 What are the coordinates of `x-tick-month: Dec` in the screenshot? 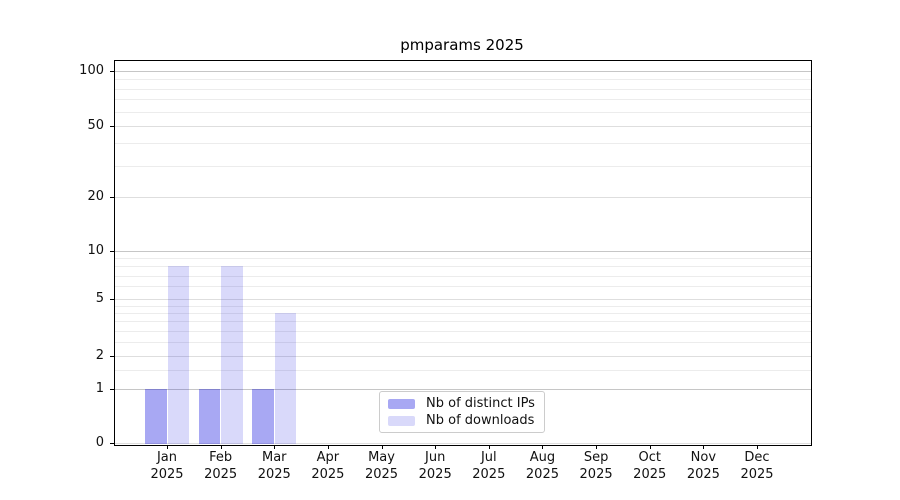 It's located at (757, 457).